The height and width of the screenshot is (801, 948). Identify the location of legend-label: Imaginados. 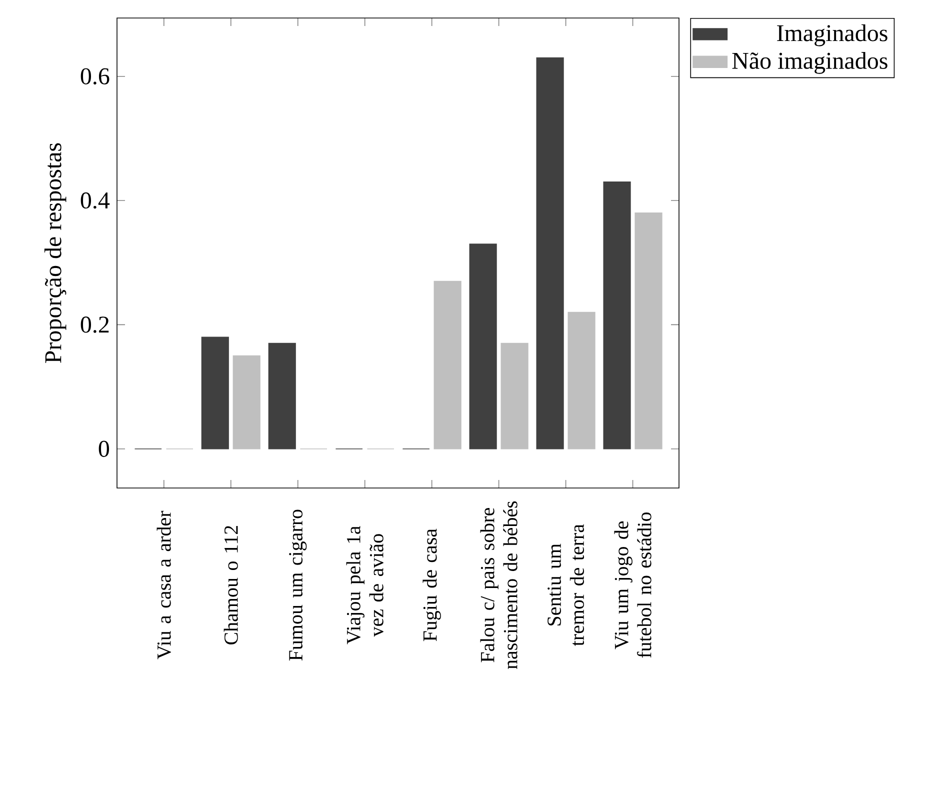
(832, 35).